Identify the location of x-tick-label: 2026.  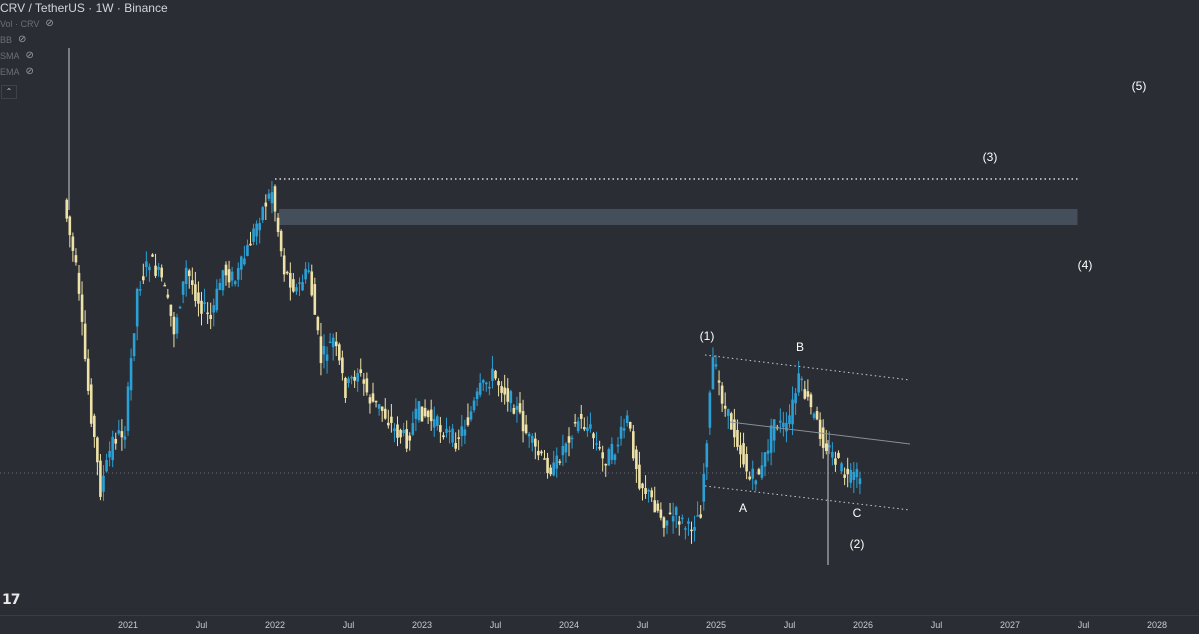
(863, 625).